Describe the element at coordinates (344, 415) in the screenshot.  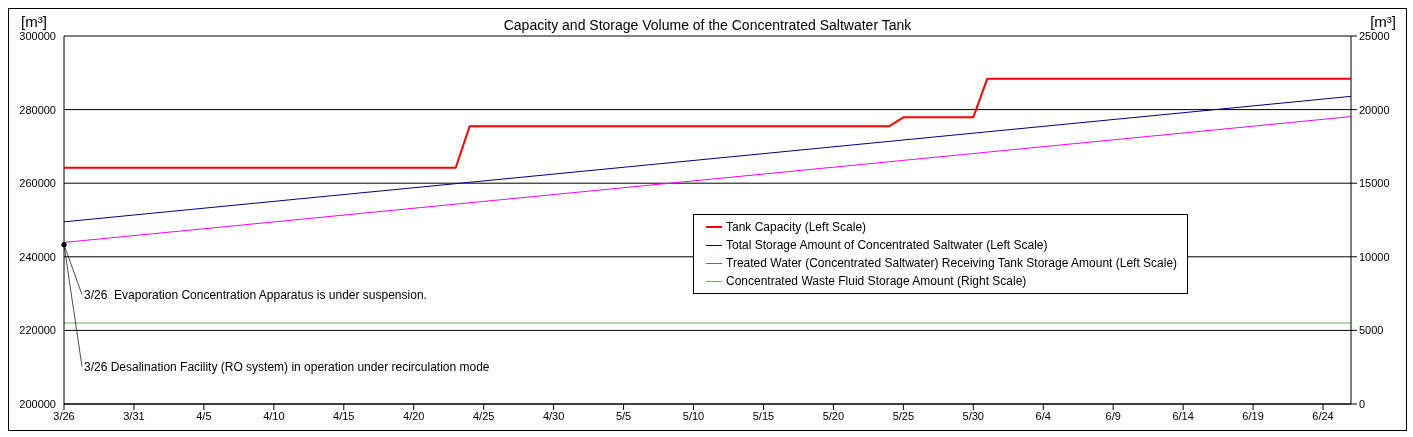
I see `x-tick-label: 4/15` at that location.